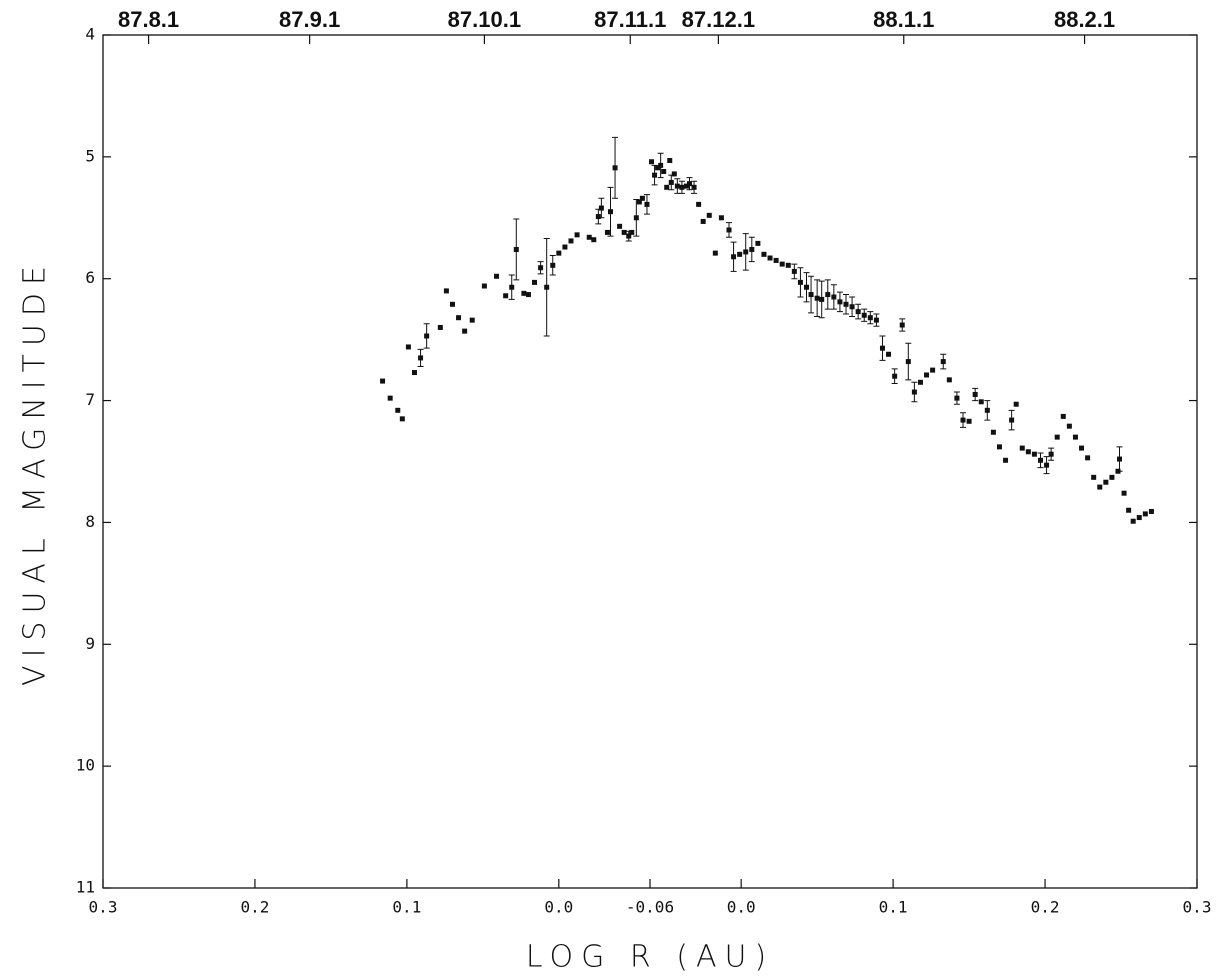  I want to click on y-tick-label: 8, so click(90, 521).